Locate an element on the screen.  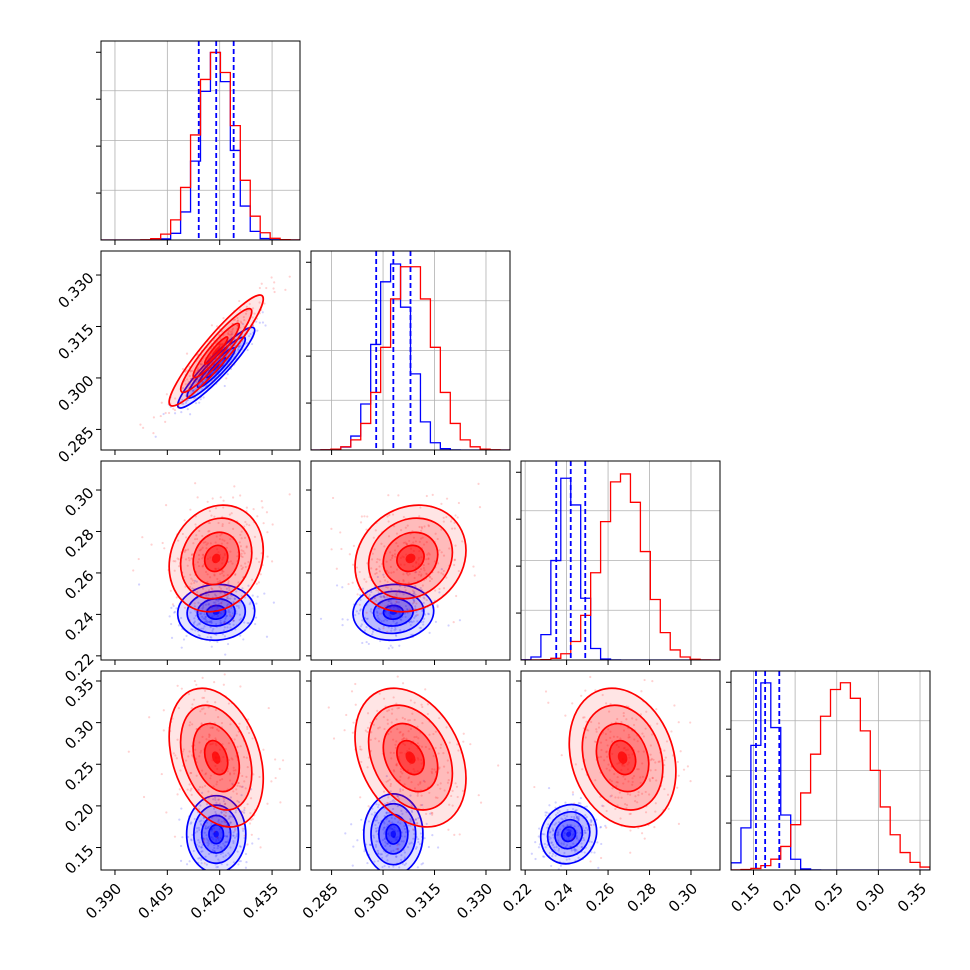
x-tick-label-3-1: 0.20 is located at coordinates (787, 898).